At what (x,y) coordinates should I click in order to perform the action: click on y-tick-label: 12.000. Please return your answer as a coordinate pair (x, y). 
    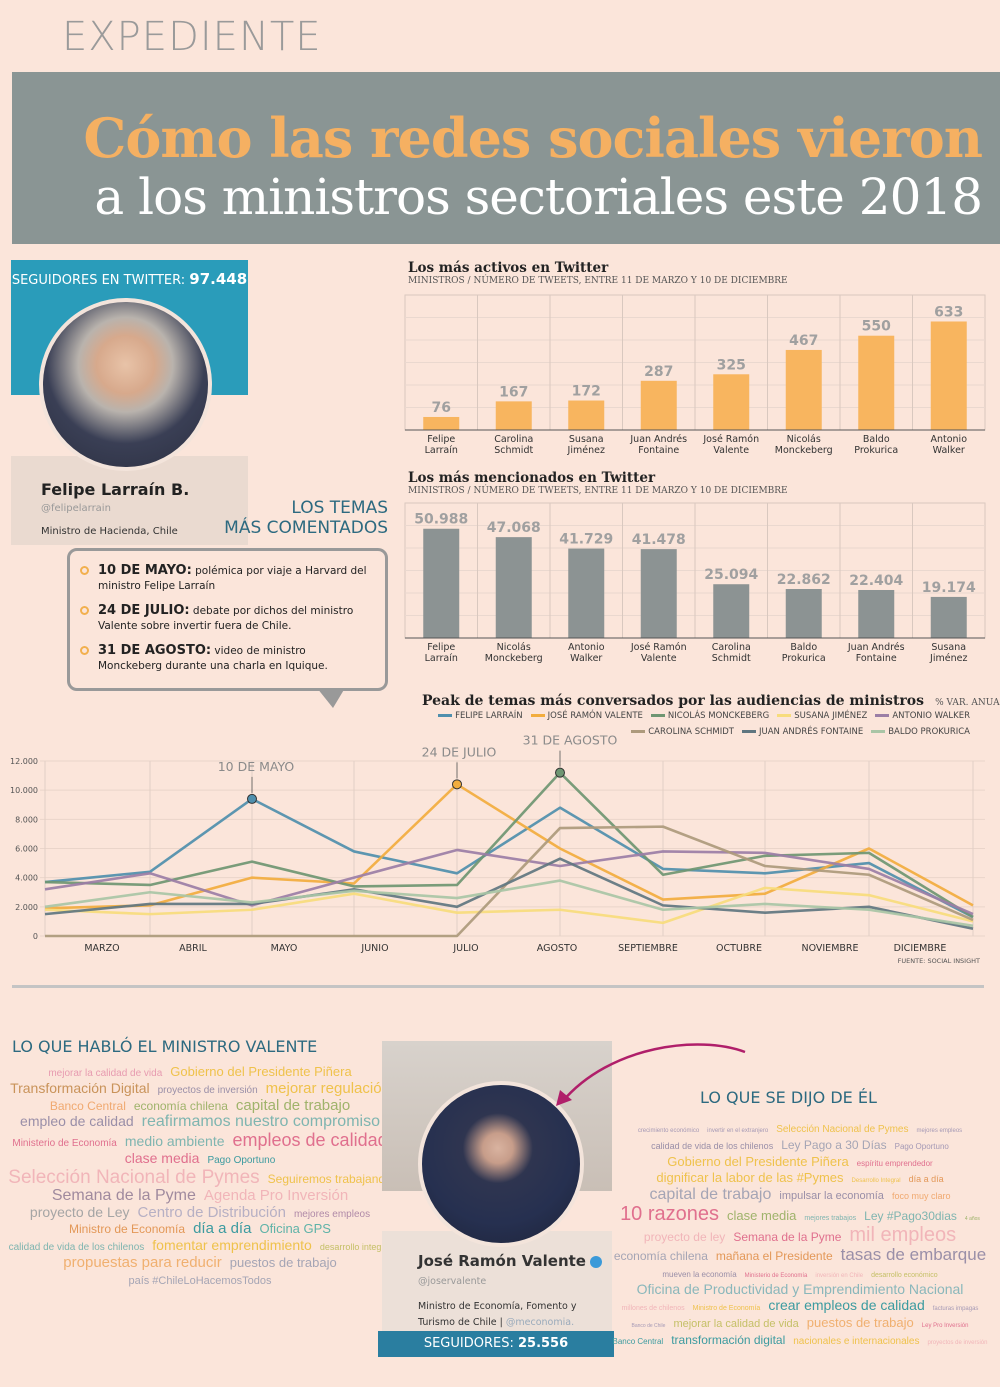
    Looking at the image, I should click on (24, 761).